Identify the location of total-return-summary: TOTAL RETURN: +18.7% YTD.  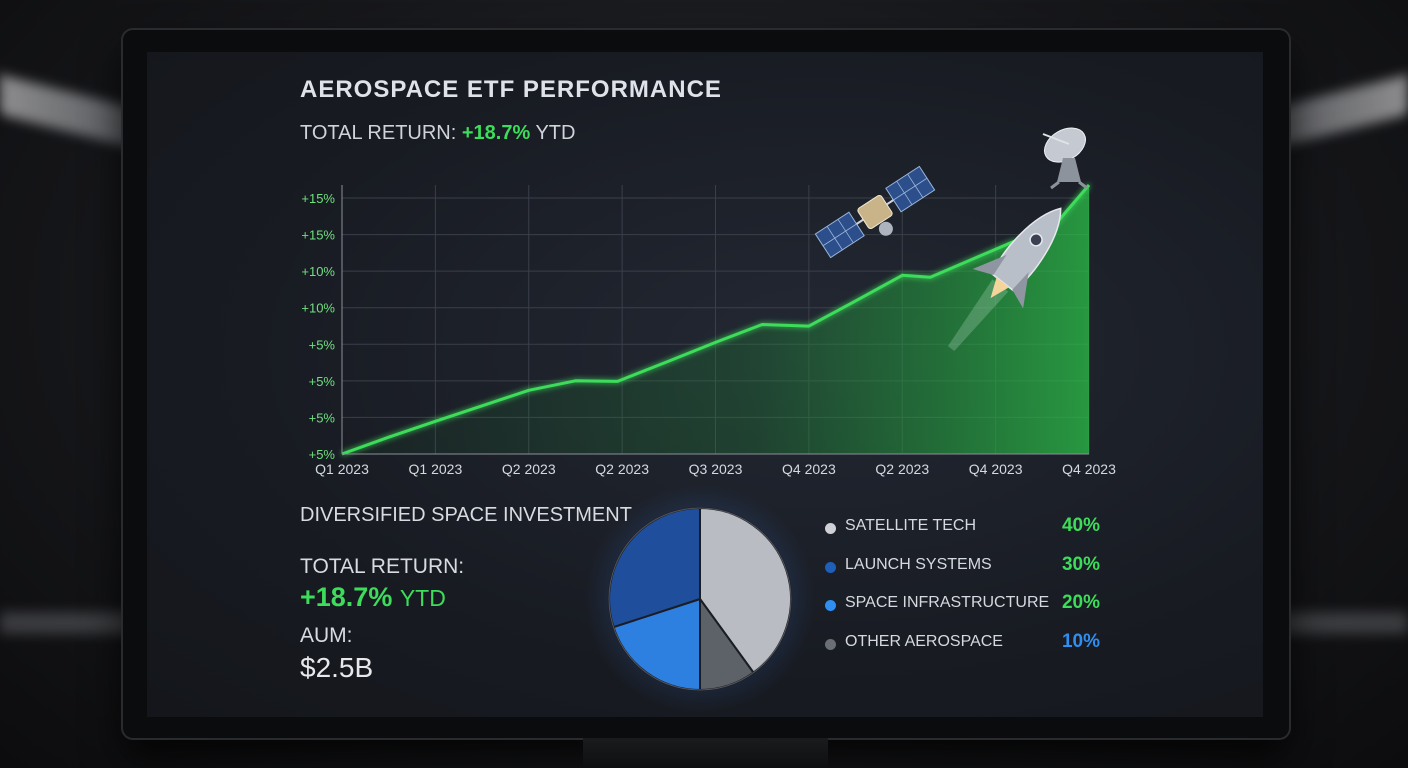
(437, 133).